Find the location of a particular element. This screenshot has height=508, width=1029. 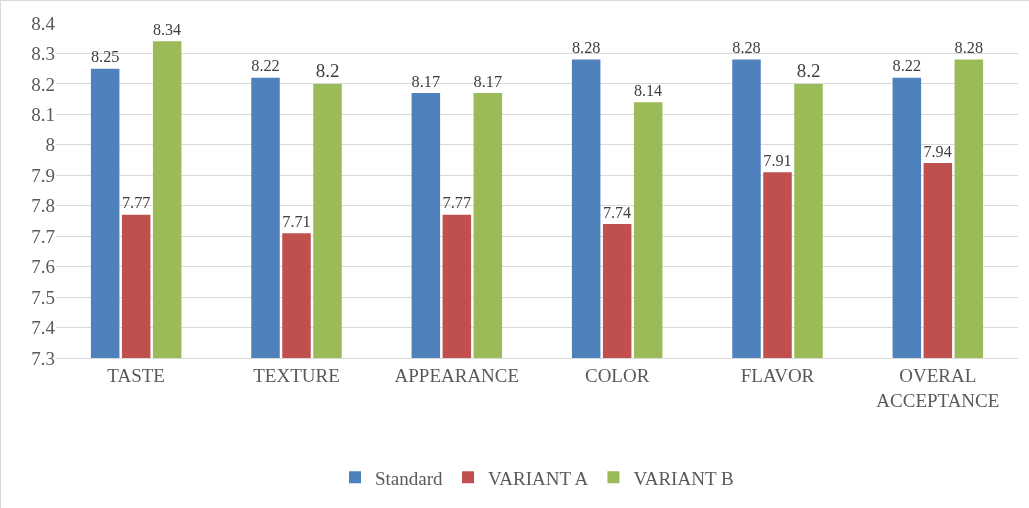

x-tick-label: OVERAL ACCEPTANCE is located at coordinates (938, 387).